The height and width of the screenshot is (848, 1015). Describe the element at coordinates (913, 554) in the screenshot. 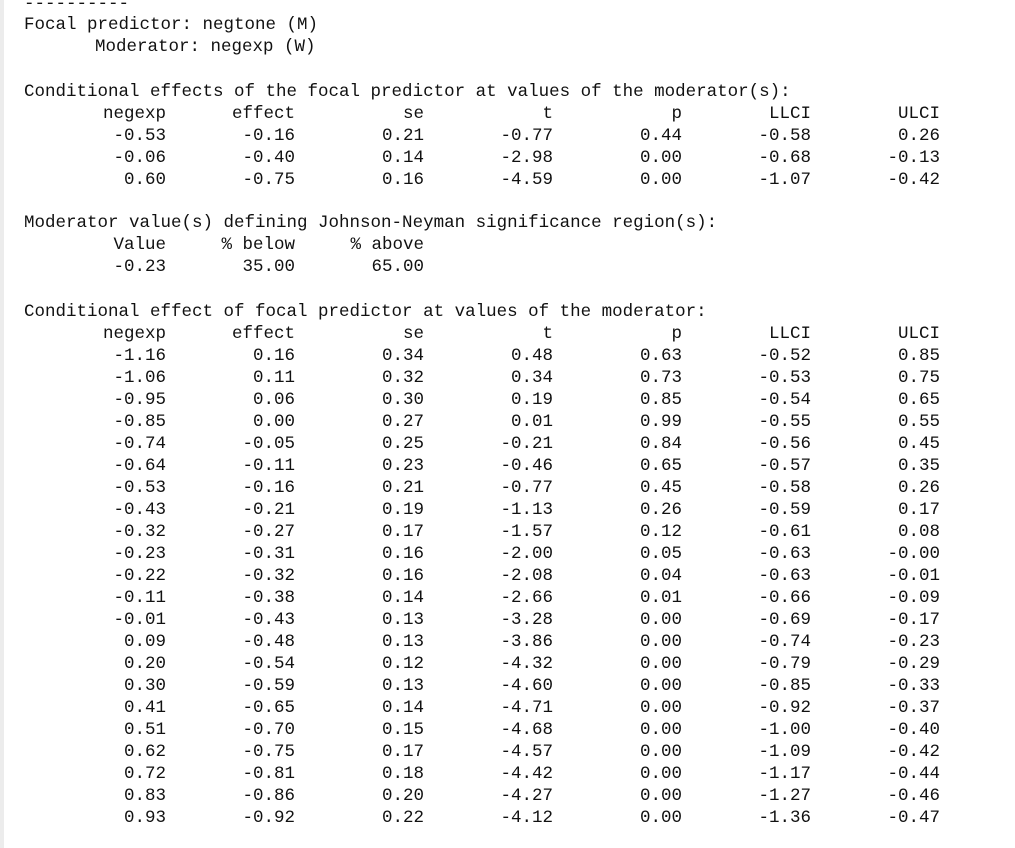

I see `table-cell: -0.00` at that location.